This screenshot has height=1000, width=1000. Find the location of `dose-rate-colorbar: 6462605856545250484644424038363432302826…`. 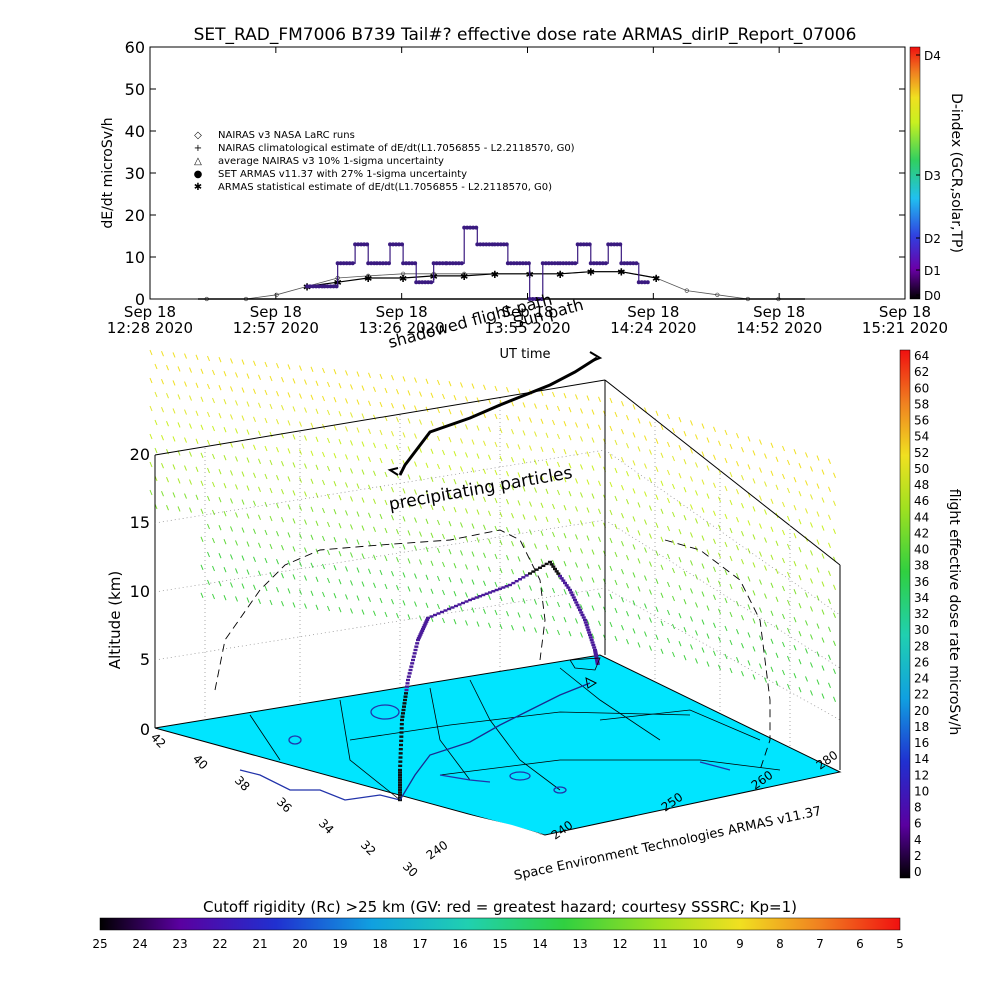

dose-rate-colorbar: 6462605856545250484644424038363432302826… is located at coordinates (930, 614).